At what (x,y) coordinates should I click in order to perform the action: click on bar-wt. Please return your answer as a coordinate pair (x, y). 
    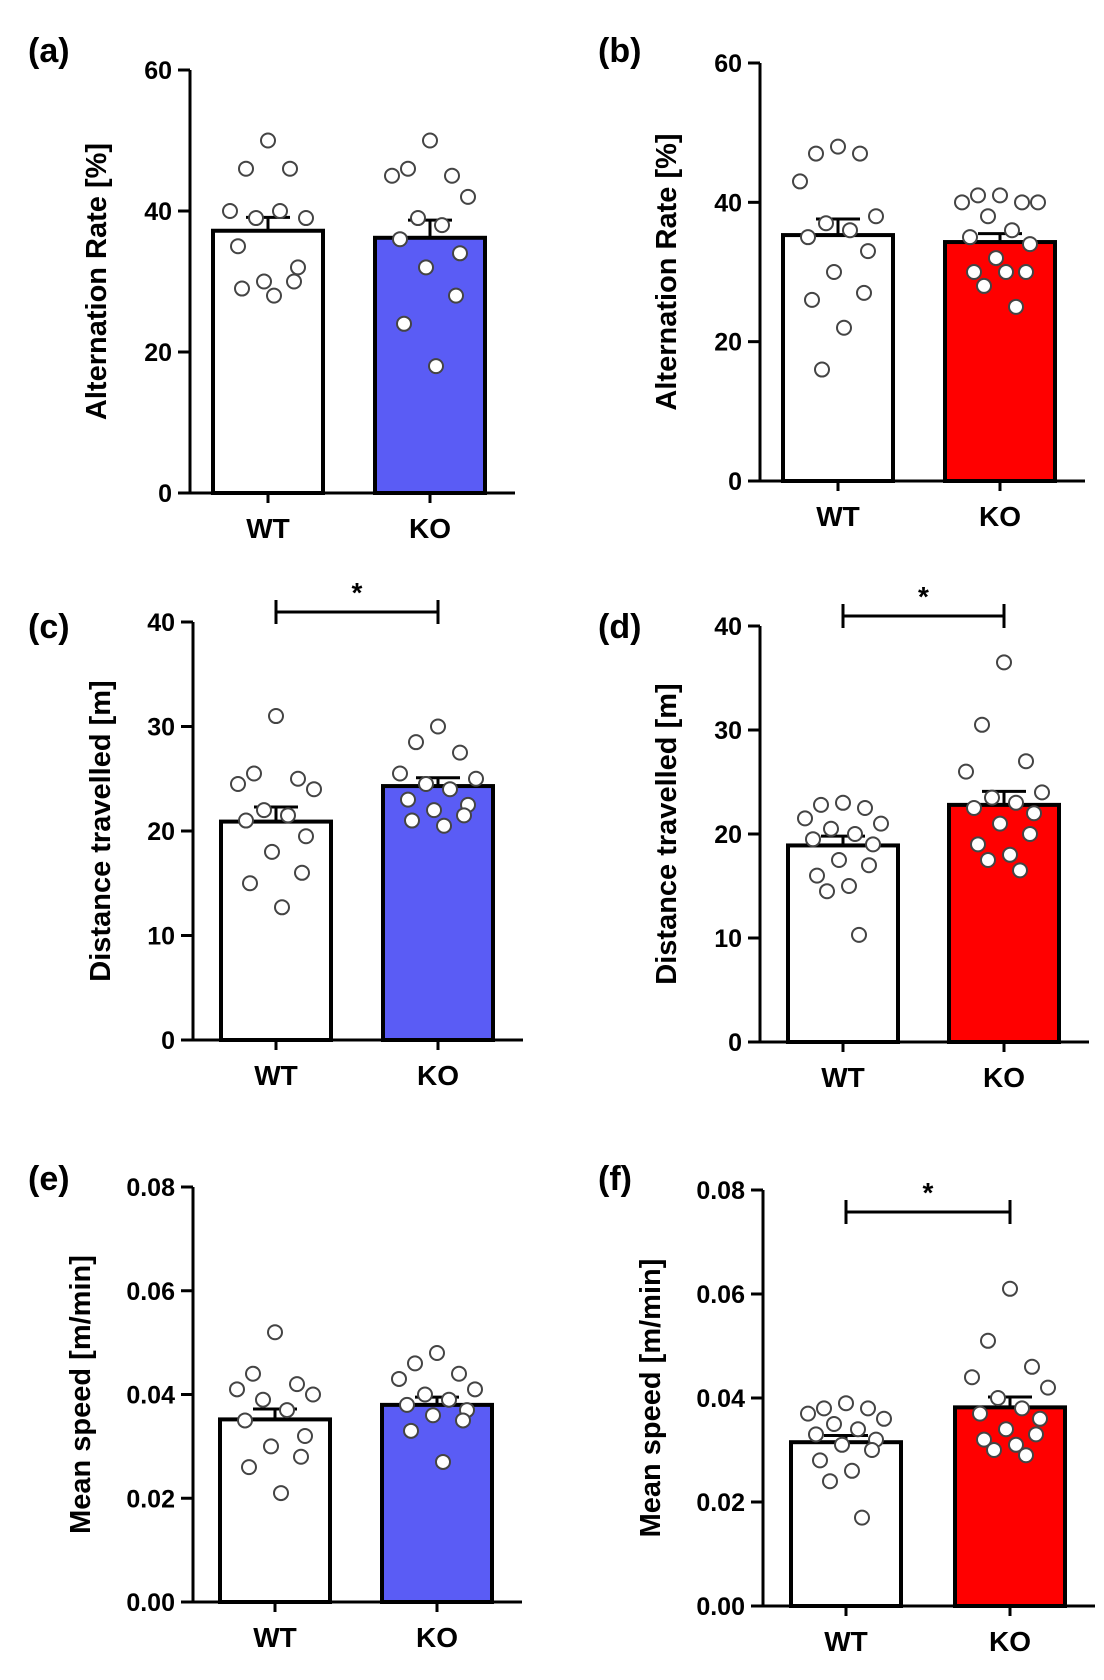
    Looking at the image, I should click on (843, 943).